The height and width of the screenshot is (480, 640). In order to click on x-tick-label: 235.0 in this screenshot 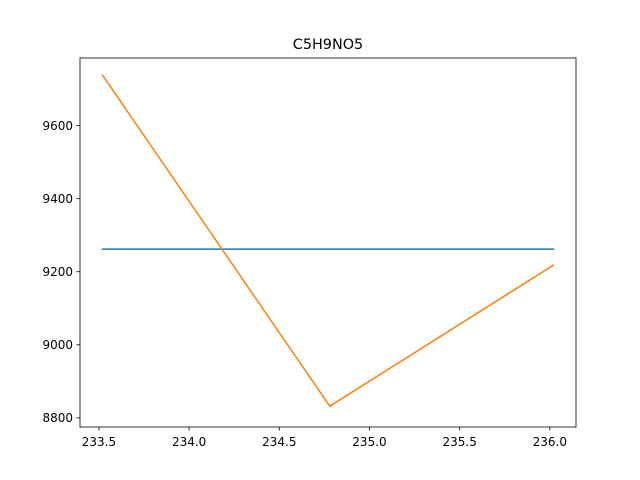, I will do `click(369, 442)`.